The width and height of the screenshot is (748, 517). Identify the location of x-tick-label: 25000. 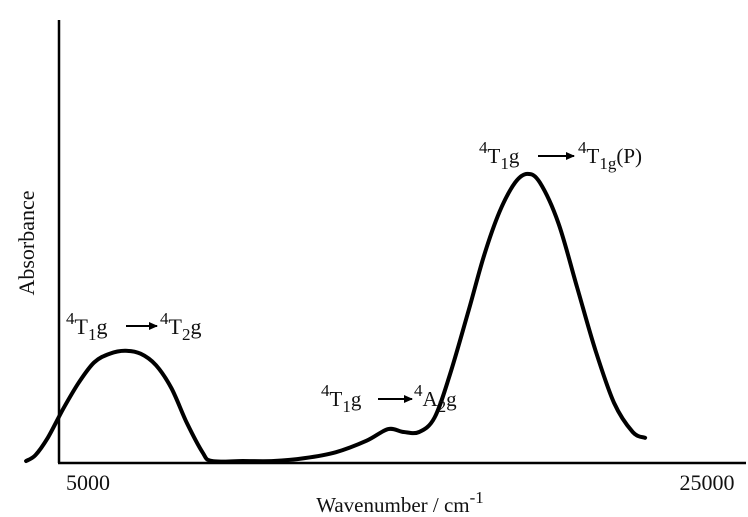
(707, 482).